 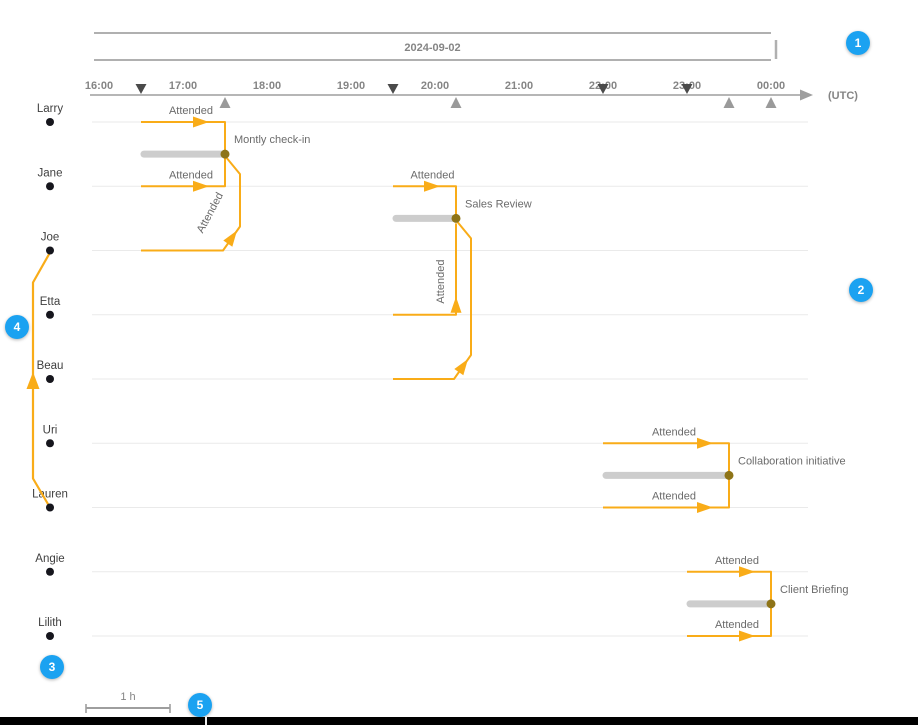 I want to click on event-label: Sales Review, so click(x=498, y=204).